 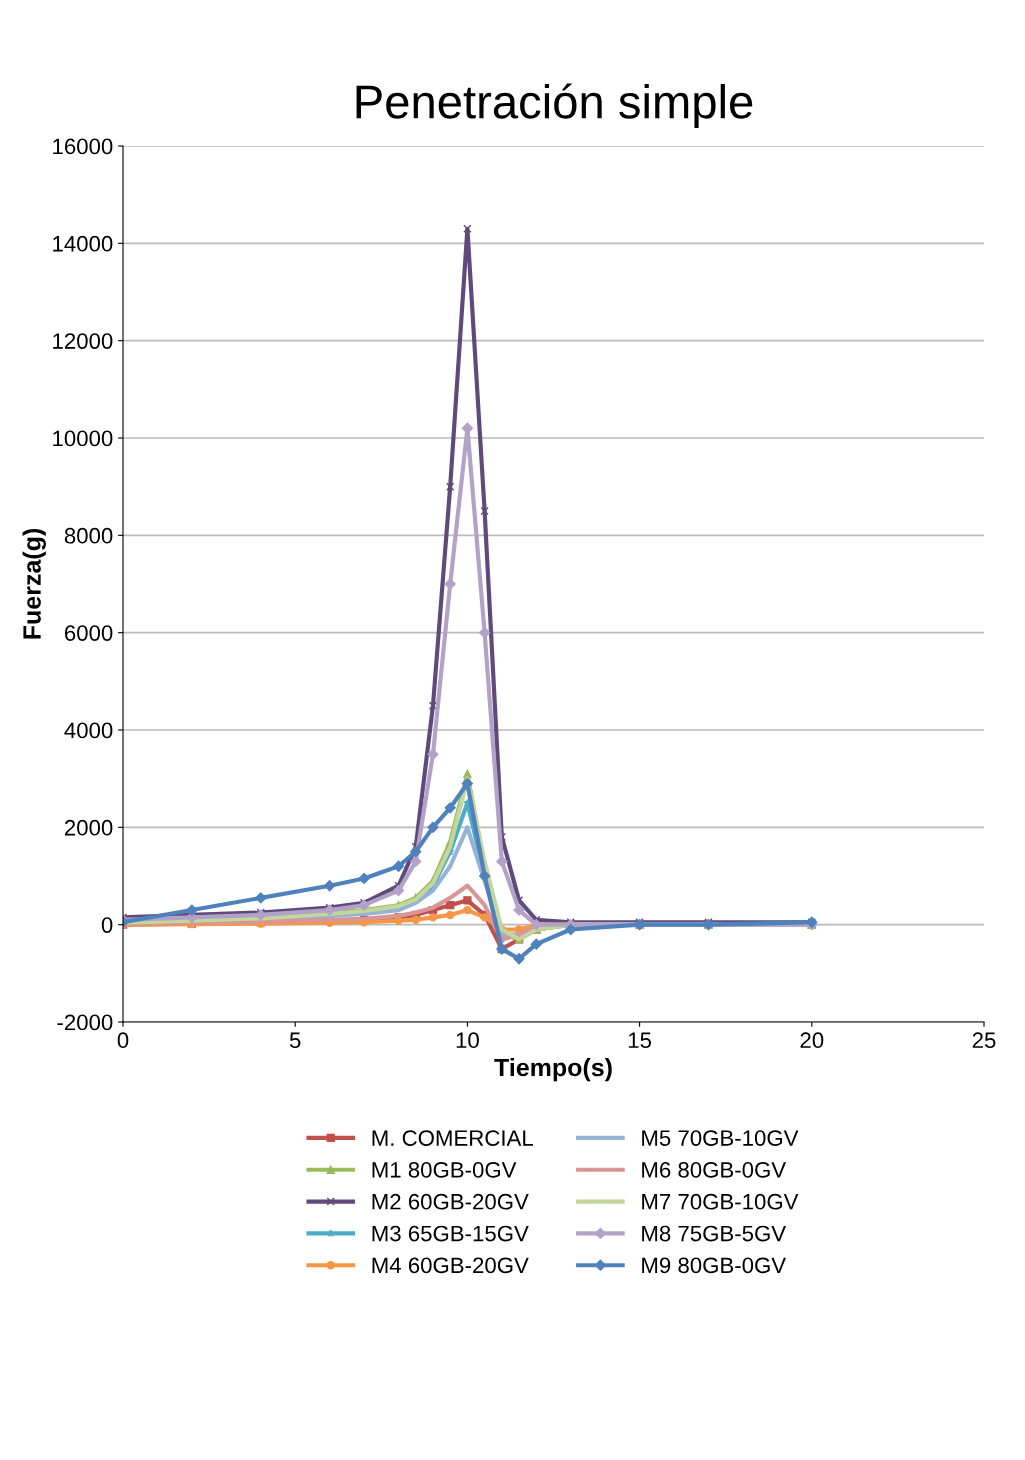 What do you see at coordinates (88, 730) in the screenshot?
I see `y-tick-label: 4000` at bounding box center [88, 730].